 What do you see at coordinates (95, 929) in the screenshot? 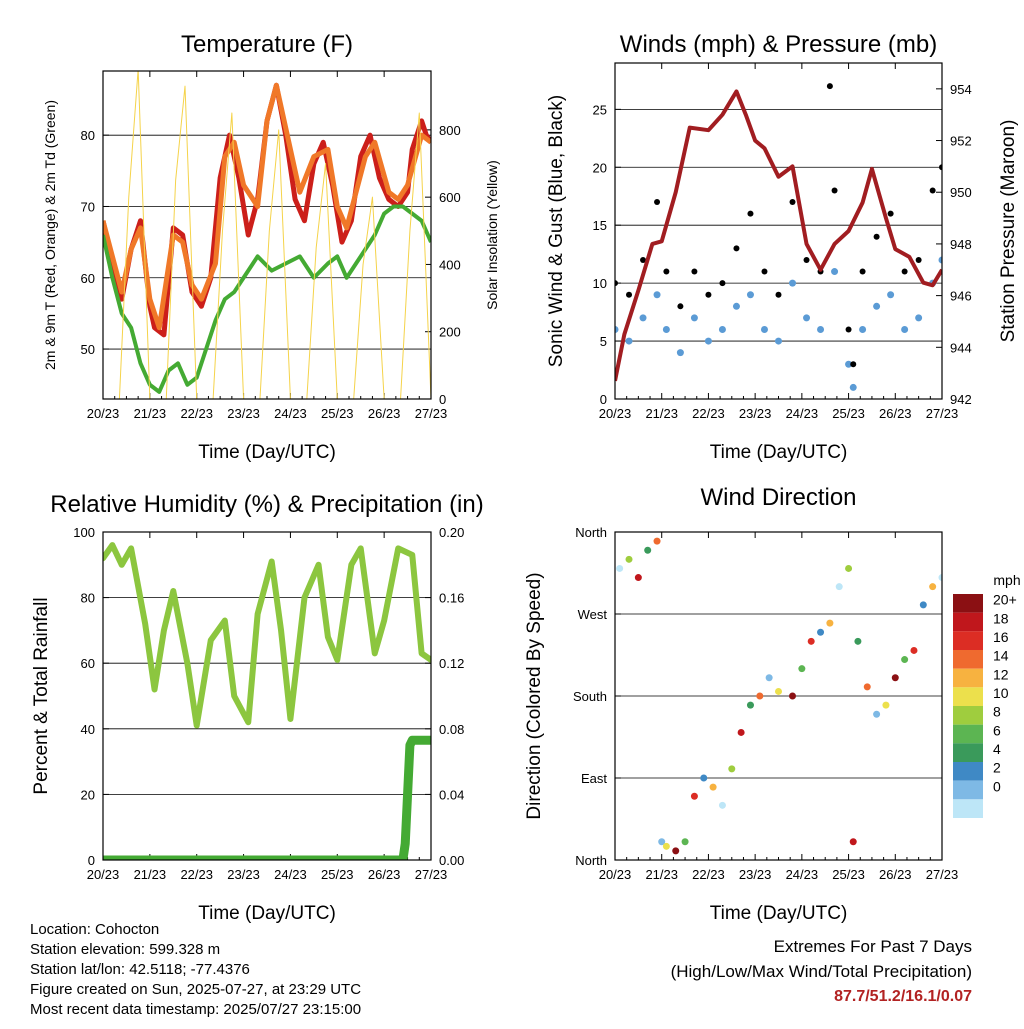
I see `station-location: Location: Cohocton` at bounding box center [95, 929].